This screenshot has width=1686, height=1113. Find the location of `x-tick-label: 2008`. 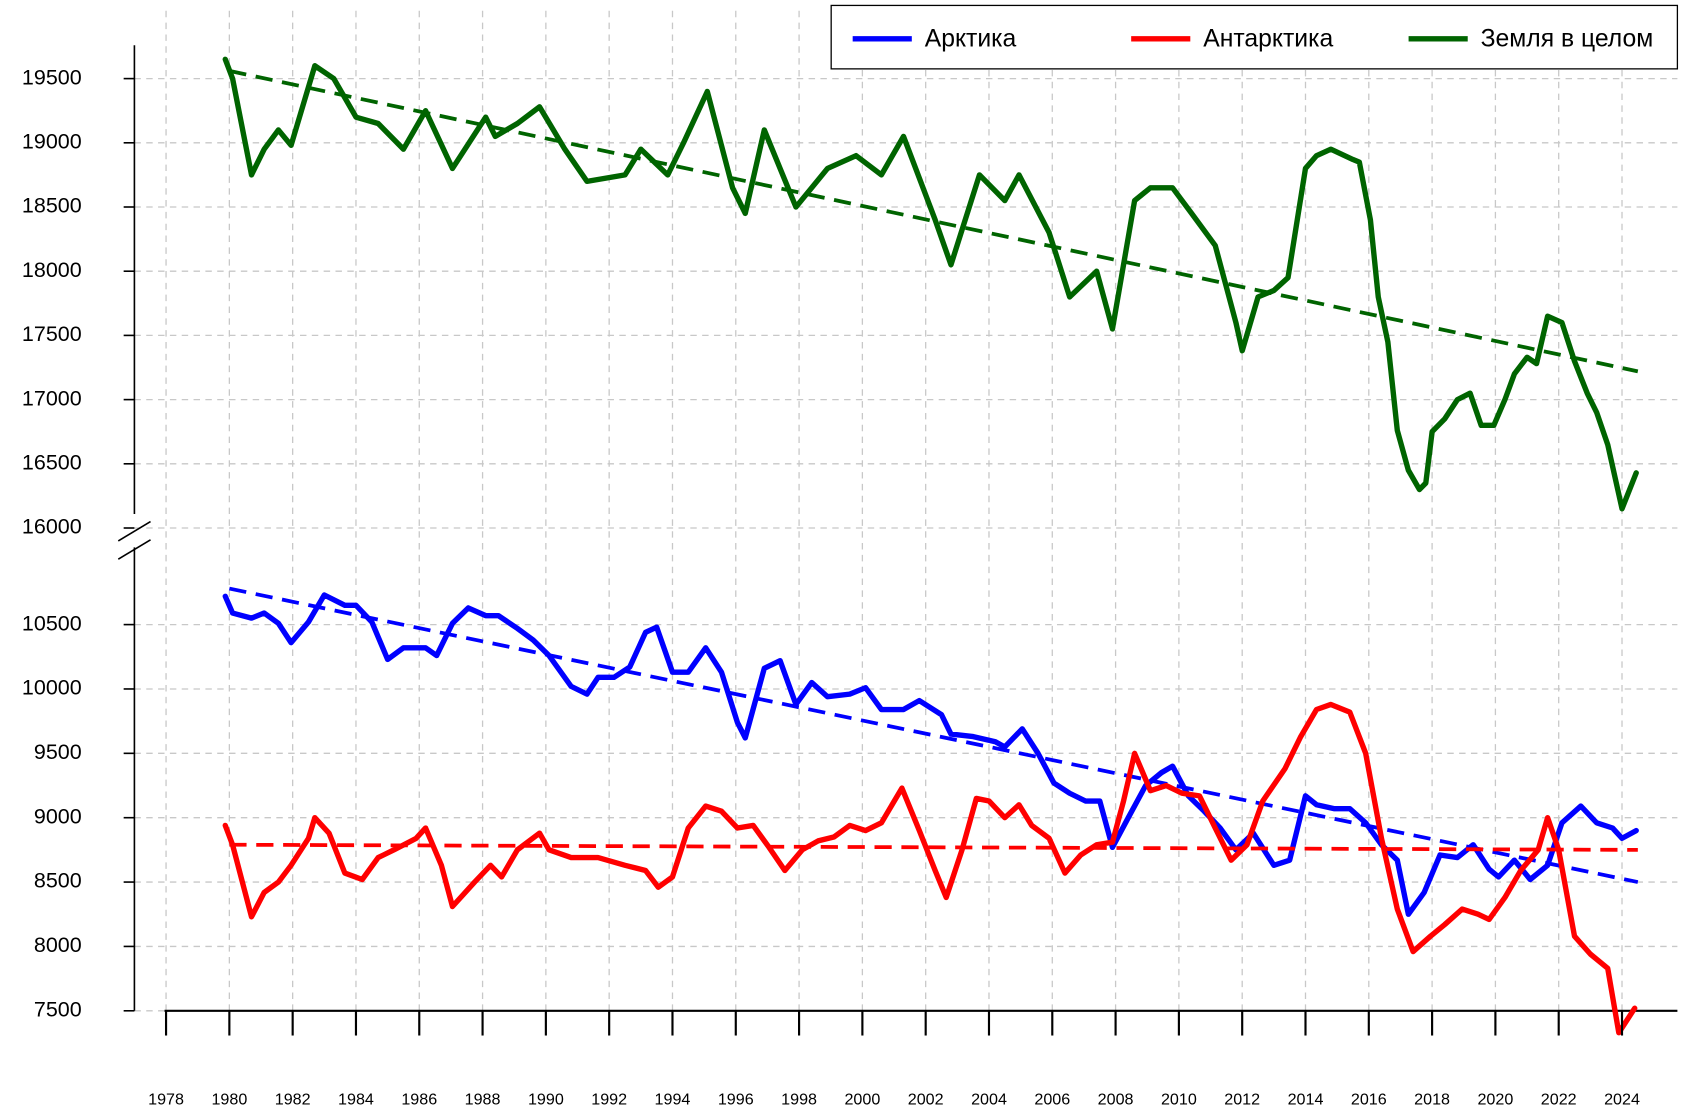

x-tick-label: 2008 is located at coordinates (1116, 1099).